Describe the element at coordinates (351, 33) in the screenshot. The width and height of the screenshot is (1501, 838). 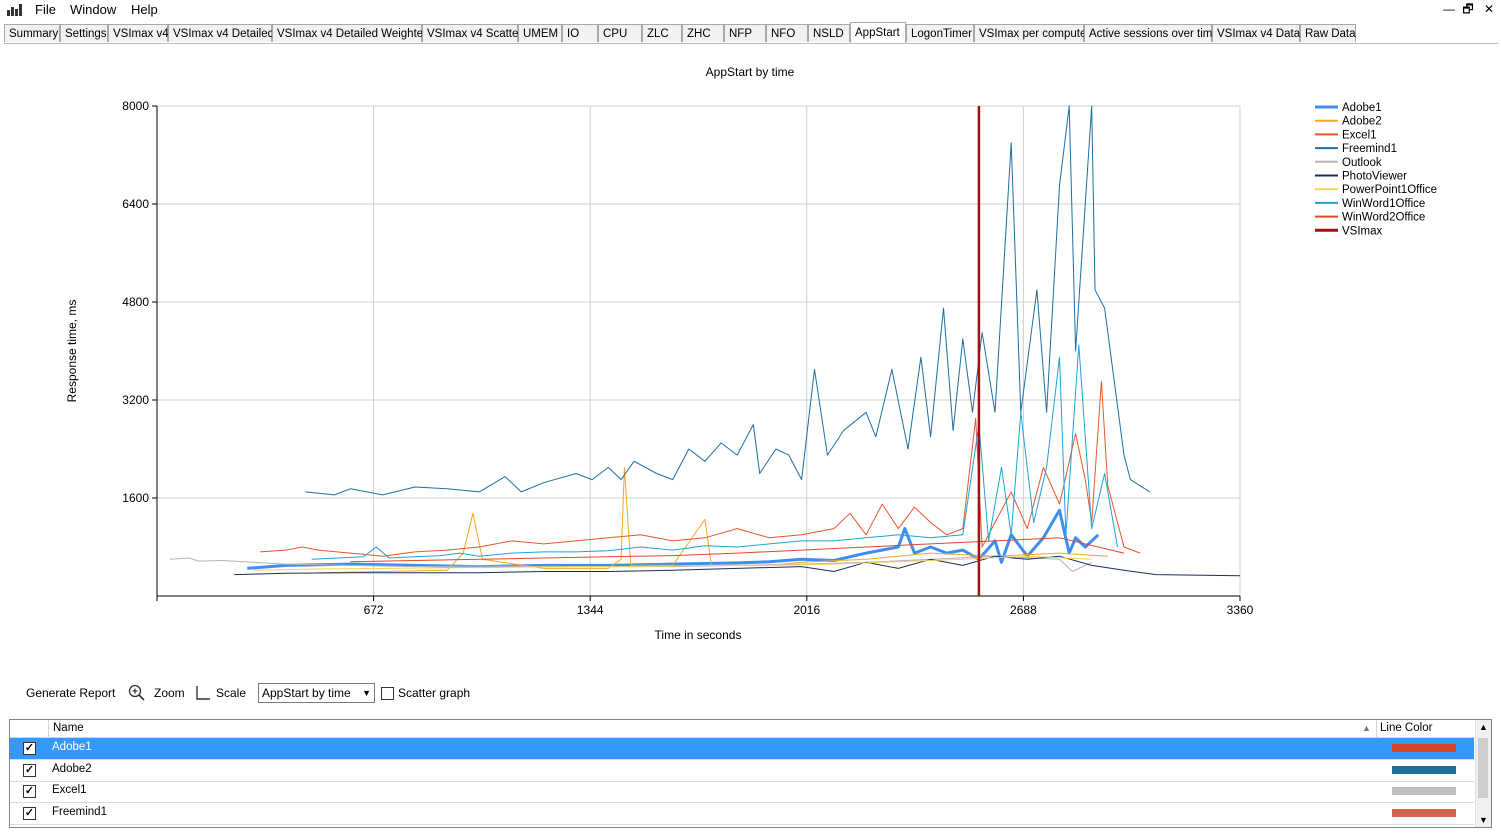
I see `tab-vsimax-v4-detailed-weighted: VSImax v4 Detailed Weighted` at that location.